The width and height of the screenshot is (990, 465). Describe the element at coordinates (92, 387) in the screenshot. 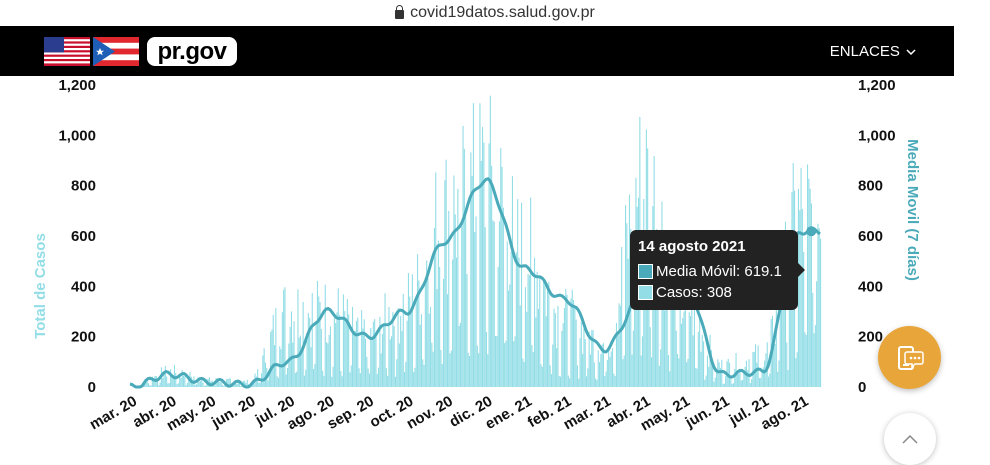

I see `y-tick-left-label: 0` at that location.